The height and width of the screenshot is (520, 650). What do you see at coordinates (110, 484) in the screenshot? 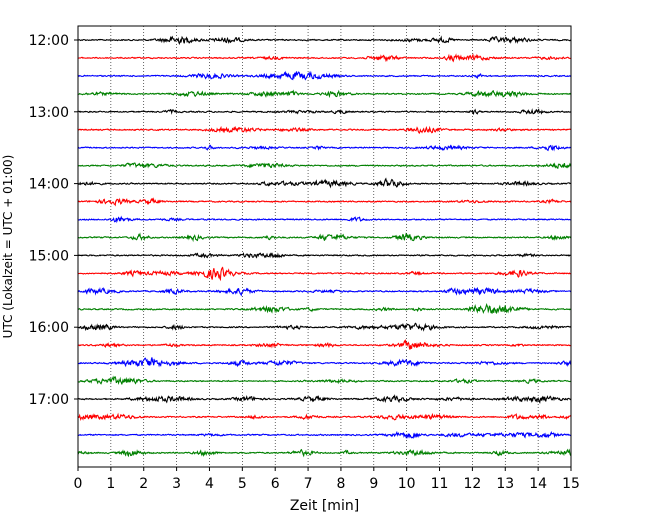
I see `x-tick-label: 1` at bounding box center [110, 484].